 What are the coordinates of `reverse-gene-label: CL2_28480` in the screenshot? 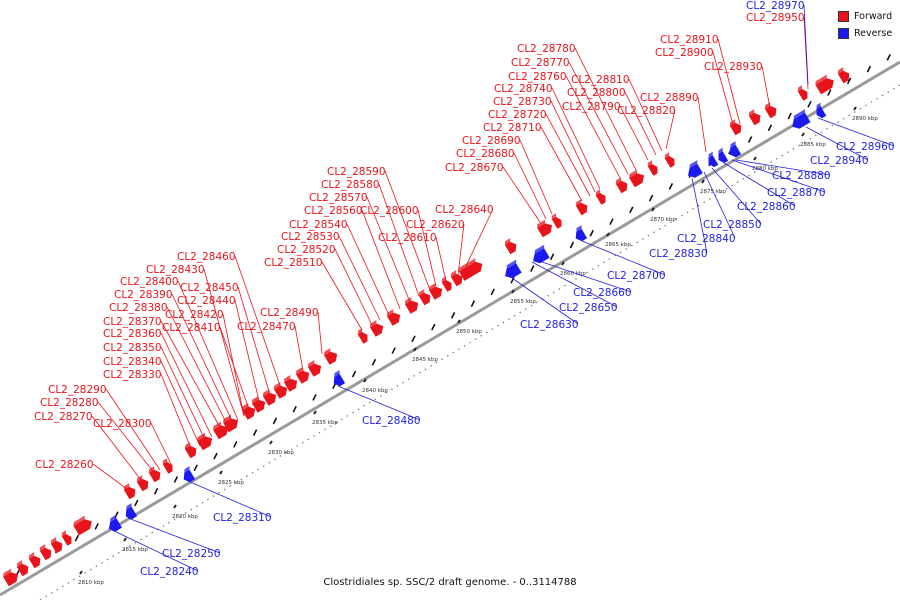 It's located at (391, 421).